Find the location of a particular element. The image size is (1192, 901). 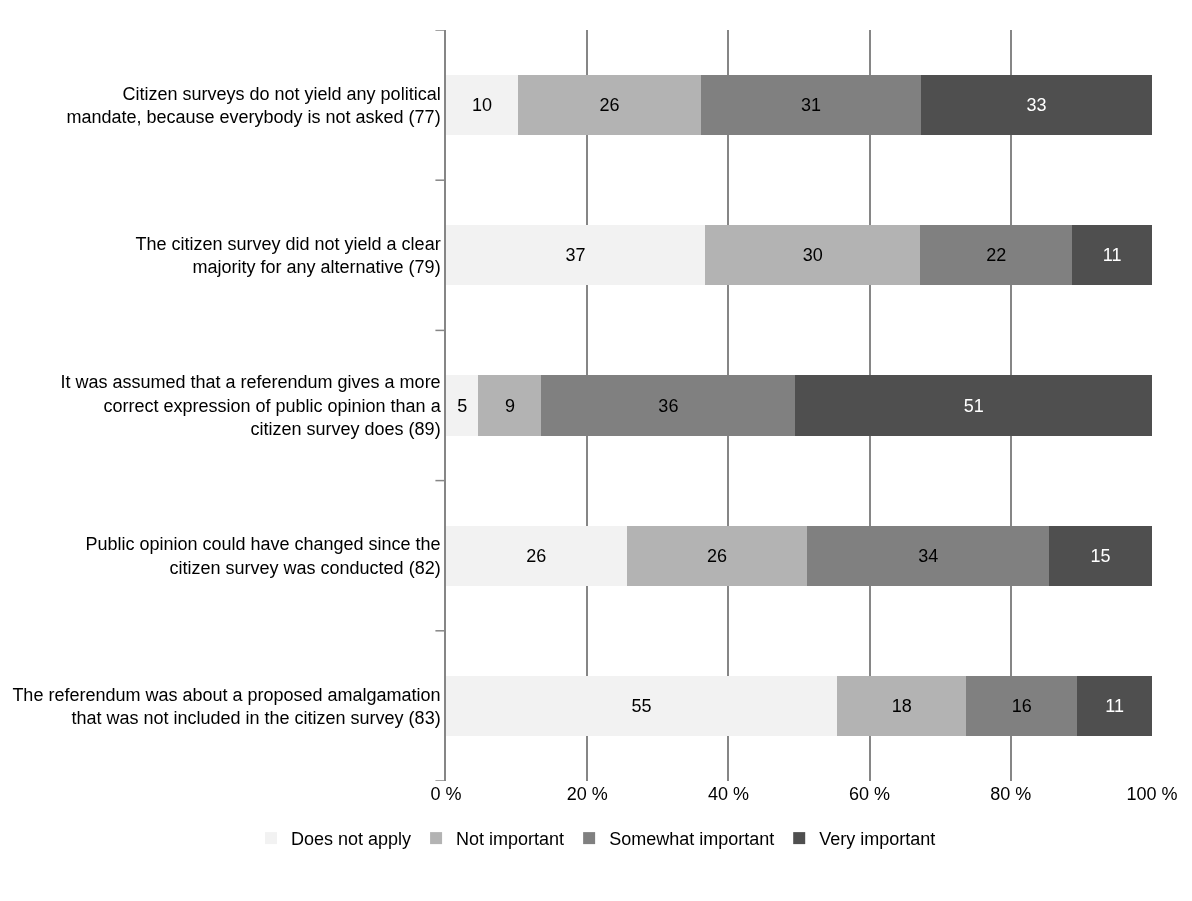

y-tick-label: The referendum was about a proposed amalgamation that was not included in the citizen survey (83) is located at coordinates (226, 706).